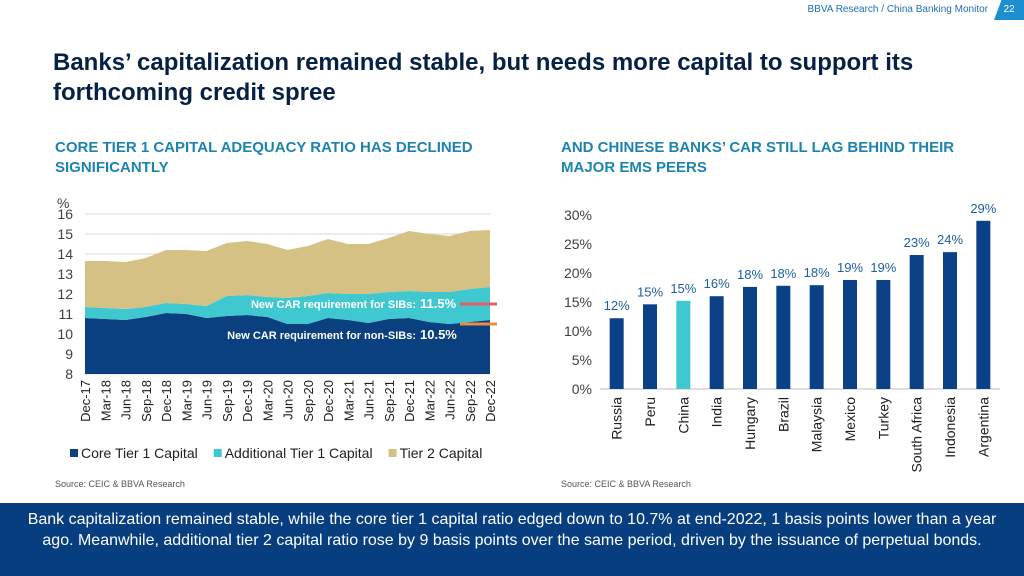 The height and width of the screenshot is (576, 1024). I want to click on y-tick-label: 14, so click(65, 254).